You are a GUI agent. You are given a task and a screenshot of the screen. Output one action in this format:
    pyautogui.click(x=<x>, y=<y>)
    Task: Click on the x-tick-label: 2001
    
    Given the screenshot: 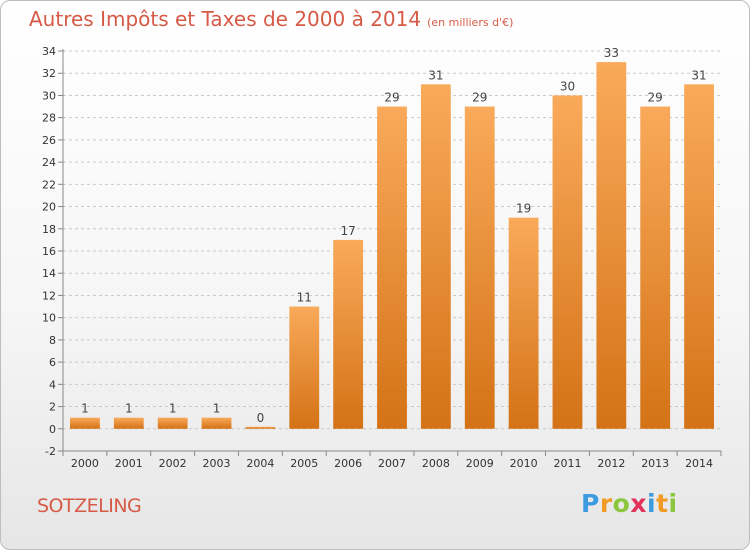 What is the action you would take?
    pyautogui.click(x=129, y=463)
    